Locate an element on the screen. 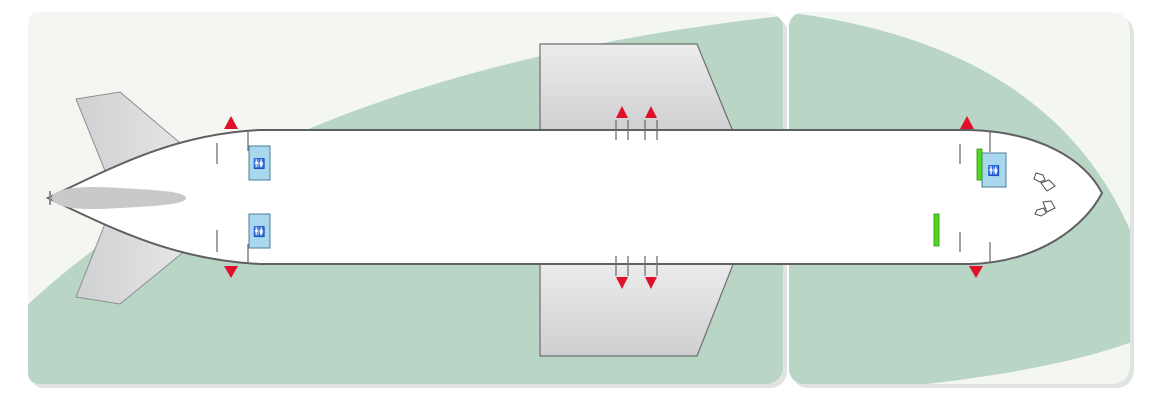 The height and width of the screenshot is (400, 1150). galley-front-left is located at coordinates (979, 164).